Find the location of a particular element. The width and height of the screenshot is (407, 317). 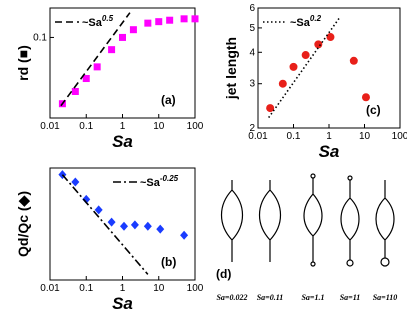

legend-label: ~Sa0.2 is located at coordinates (306, 21).